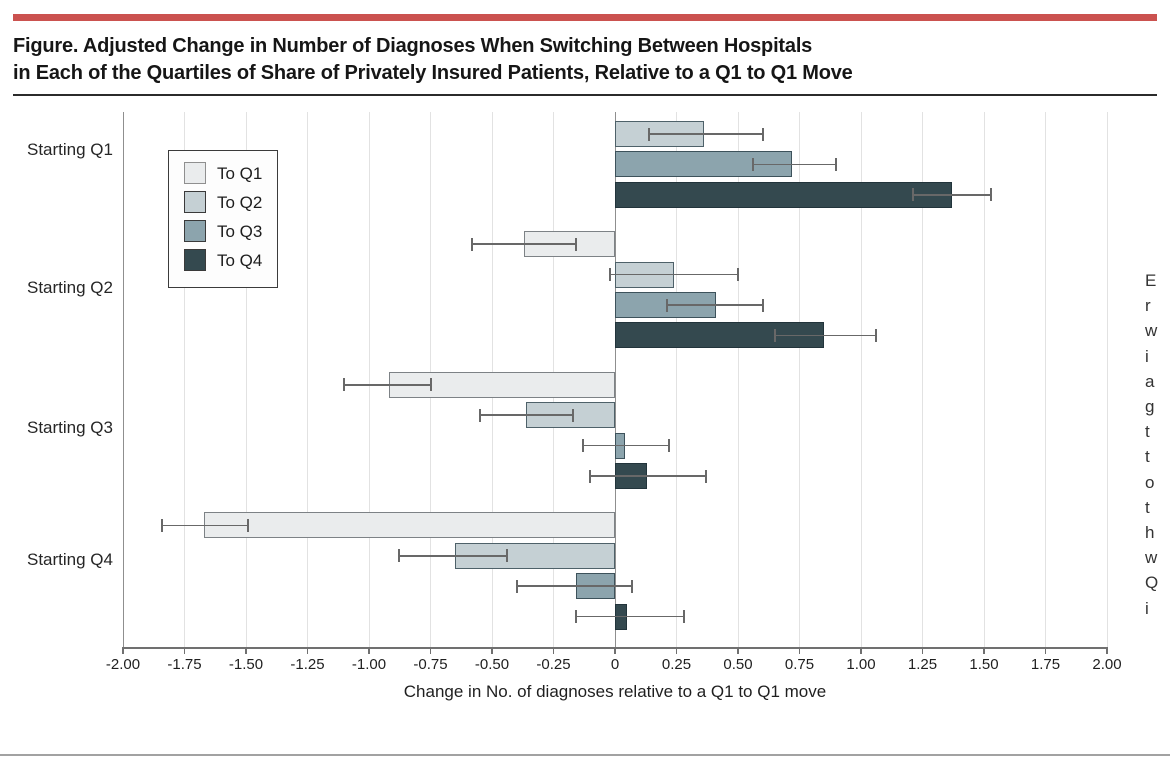  What do you see at coordinates (70, 427) in the screenshot?
I see `category-label: Starting Q3` at bounding box center [70, 427].